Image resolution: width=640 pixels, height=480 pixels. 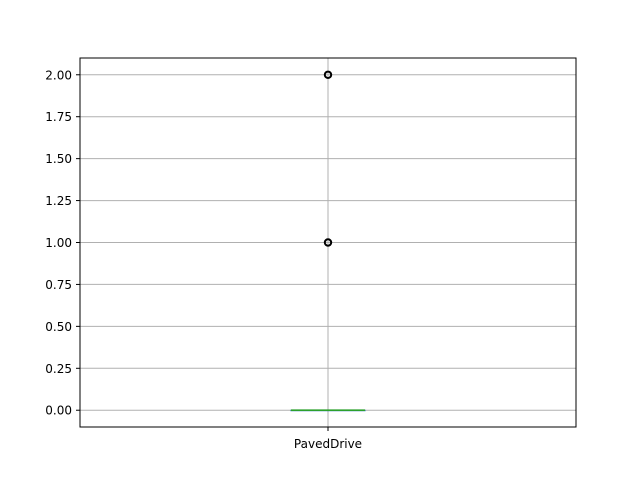 What do you see at coordinates (58, 285) in the screenshot?
I see `y-tick-label: 0.75` at bounding box center [58, 285].